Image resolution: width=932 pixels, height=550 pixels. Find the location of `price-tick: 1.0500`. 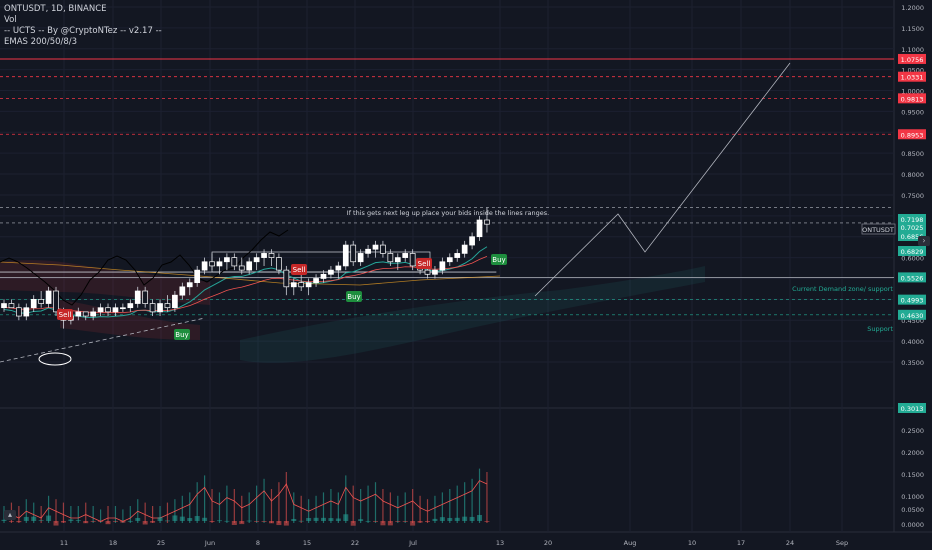

price-tick: 1.0500 is located at coordinates (912, 71).